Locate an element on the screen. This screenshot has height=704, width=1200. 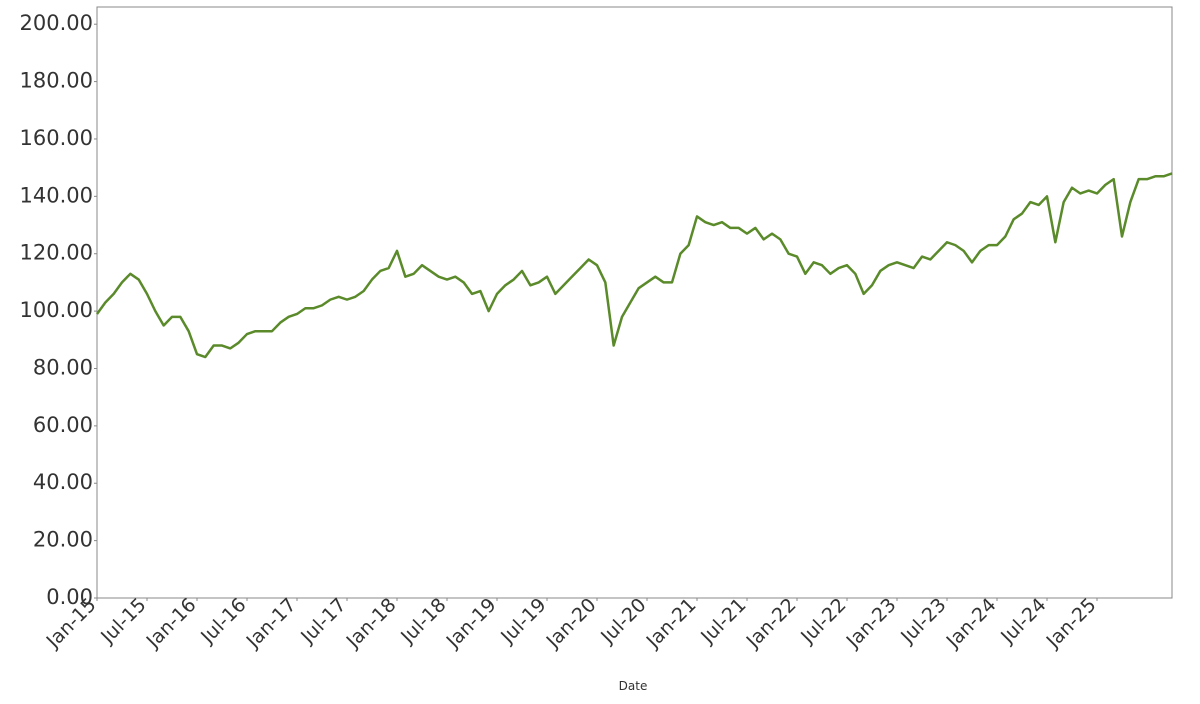
x-tick-label: Jan-23 is located at coordinates (871, 623).